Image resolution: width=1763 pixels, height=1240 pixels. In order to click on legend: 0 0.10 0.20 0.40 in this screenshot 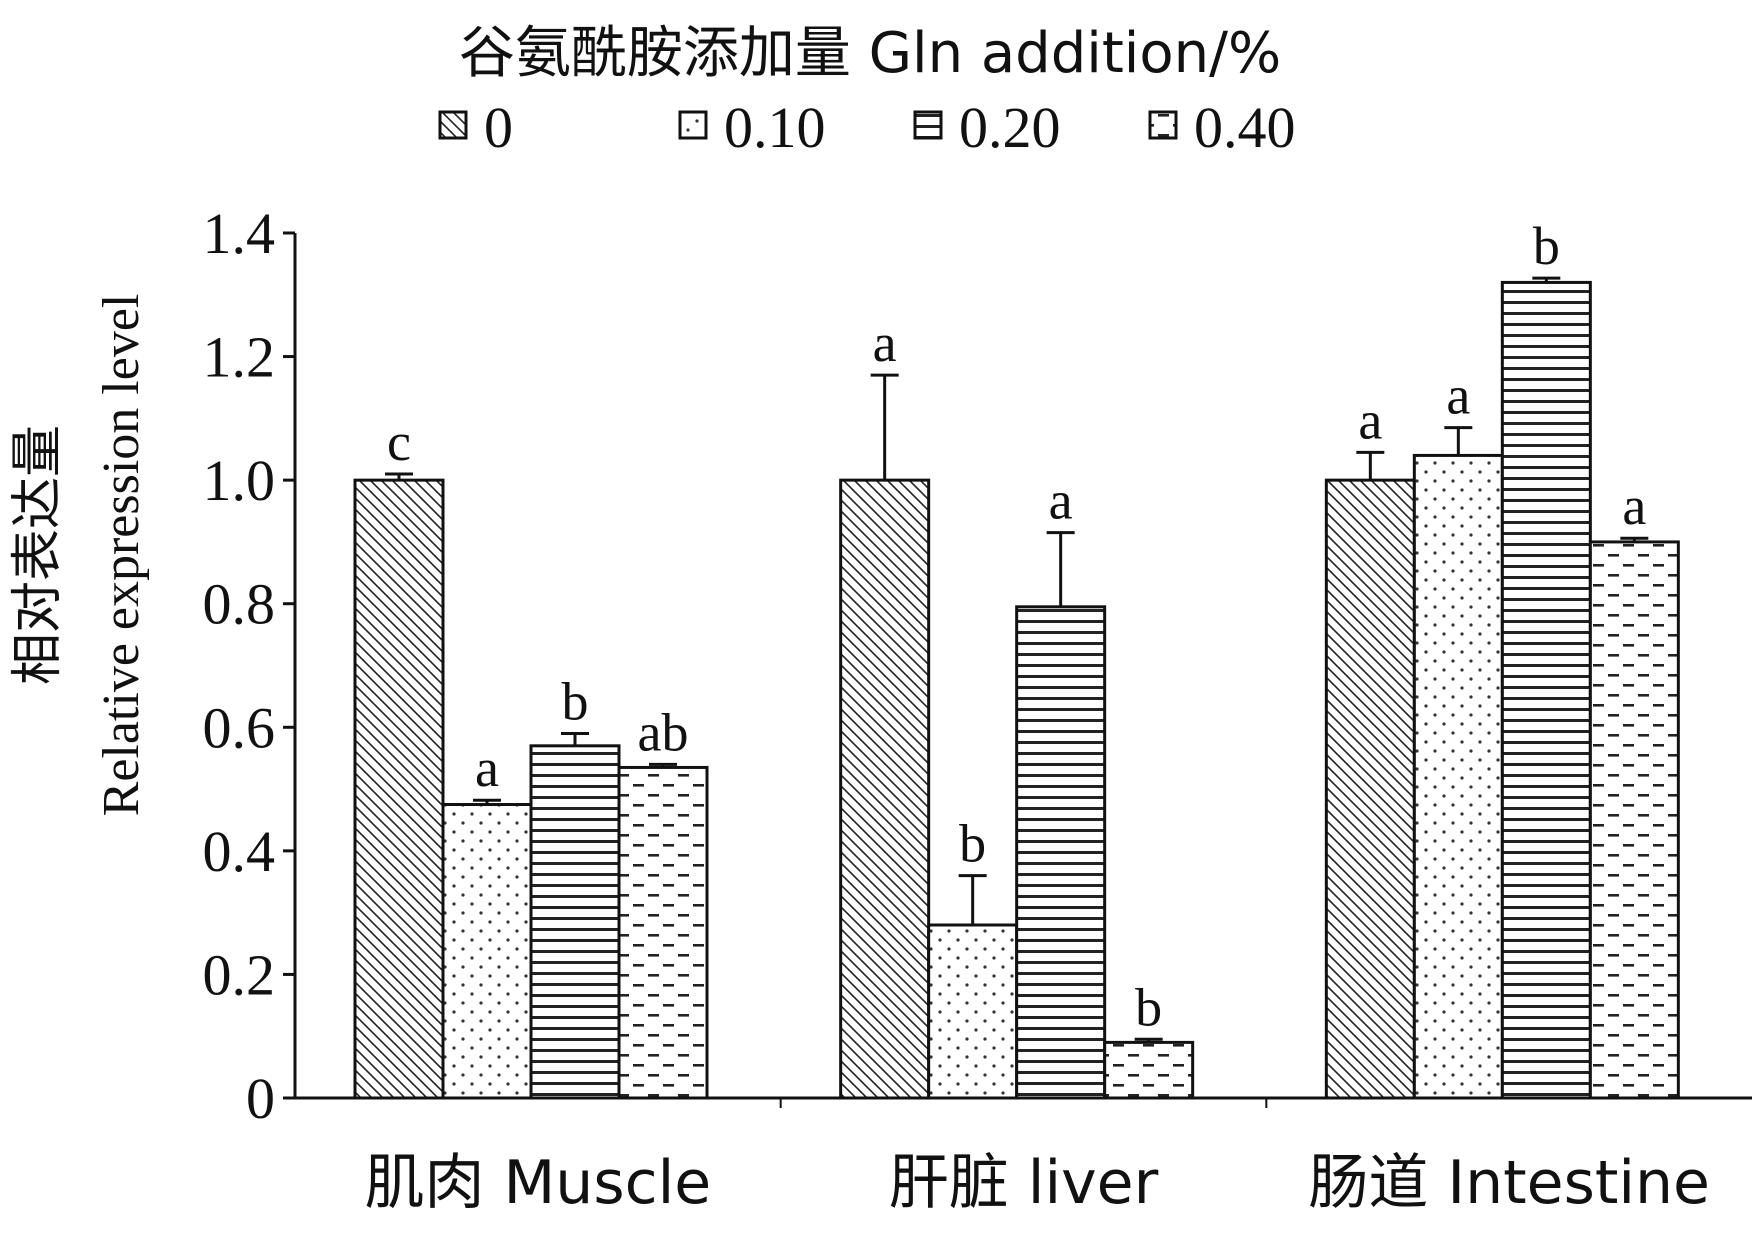, I will do `click(867, 127)`.